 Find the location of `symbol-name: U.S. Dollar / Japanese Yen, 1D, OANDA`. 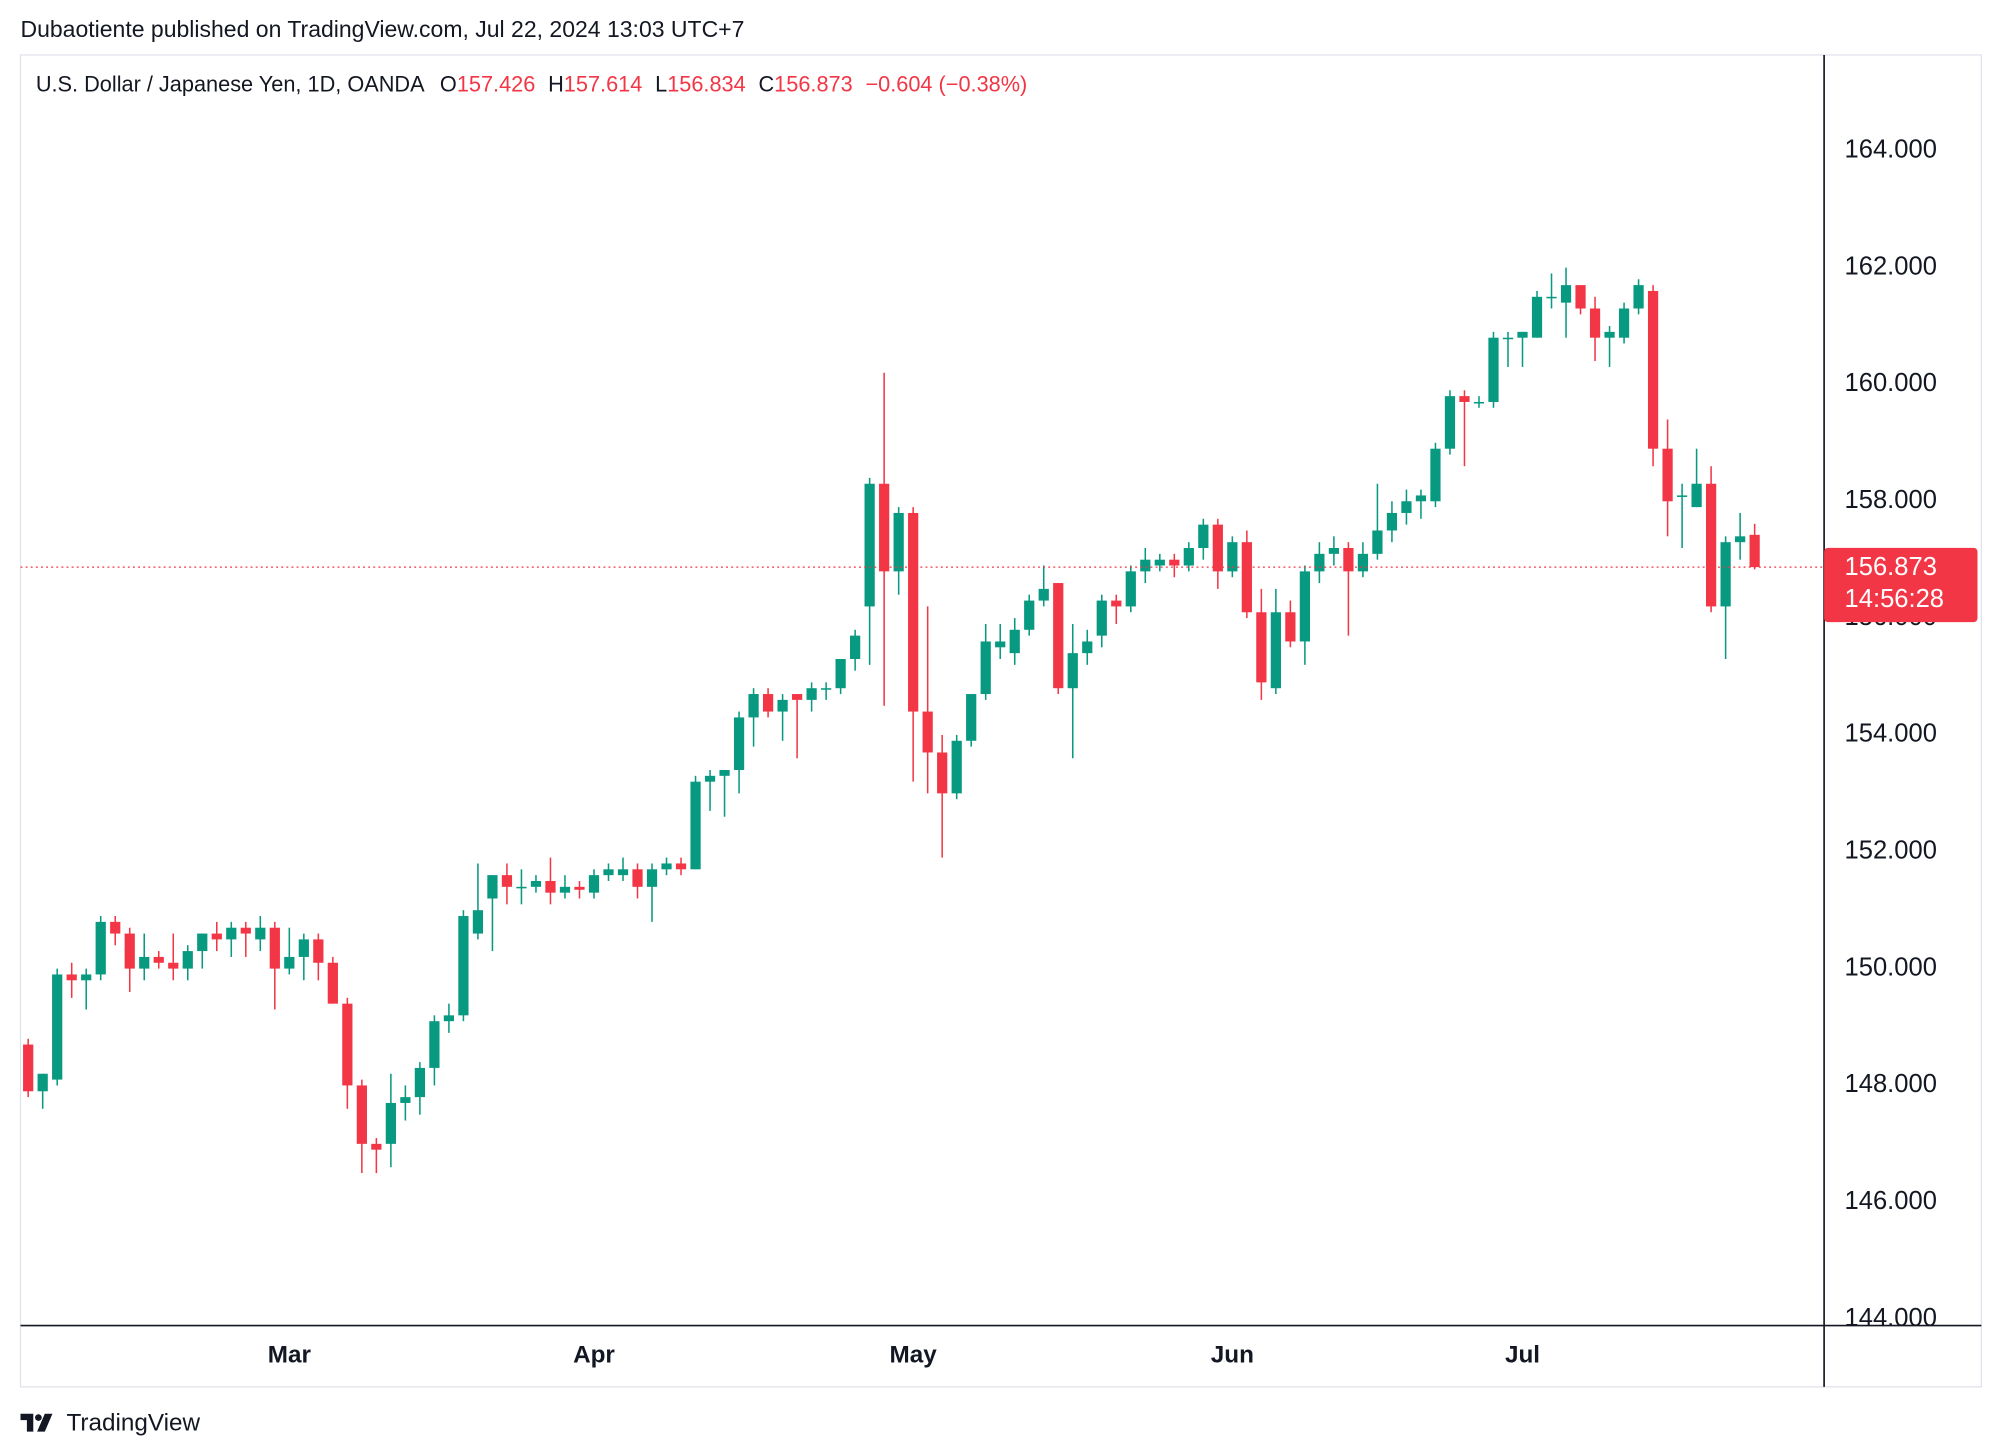

symbol-name: U.S. Dollar / Japanese Yen, 1D, OANDA is located at coordinates (230, 83).